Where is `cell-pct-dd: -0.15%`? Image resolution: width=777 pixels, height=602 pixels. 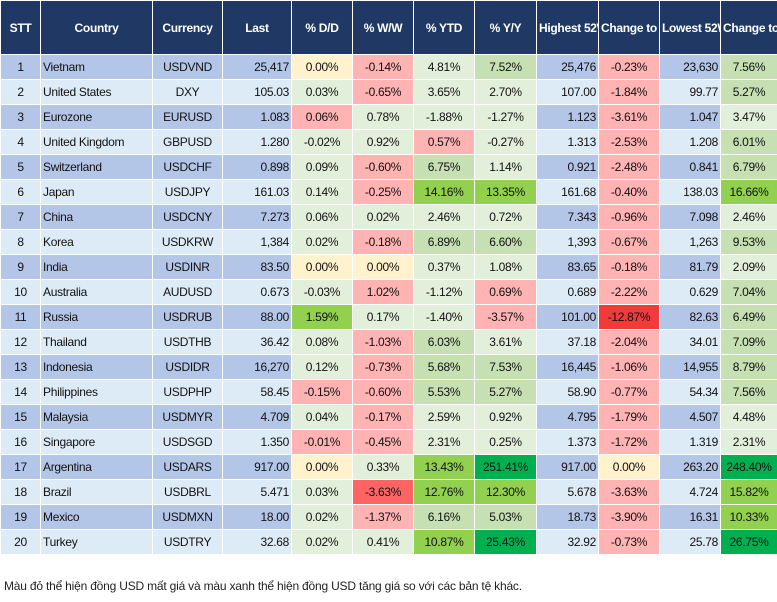
cell-pct-dd: -0.15% is located at coordinates (322, 392).